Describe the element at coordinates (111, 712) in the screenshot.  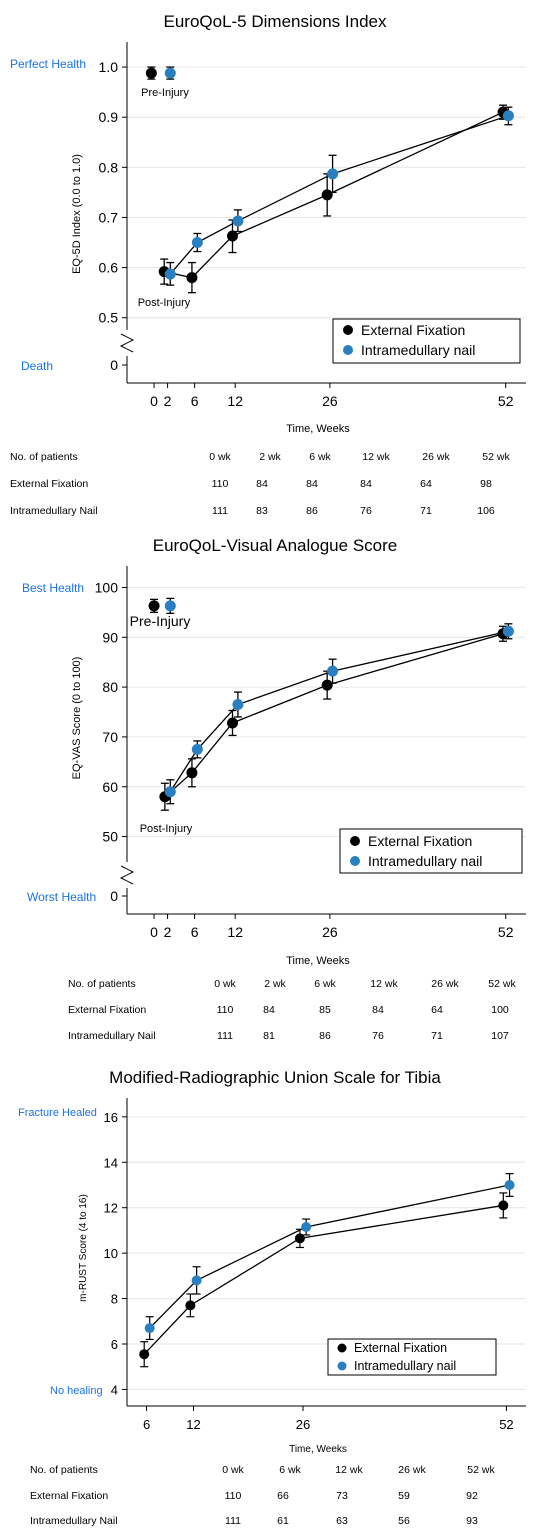
I see `y-tick-marks: 50 60 70 80 90 100` at that location.